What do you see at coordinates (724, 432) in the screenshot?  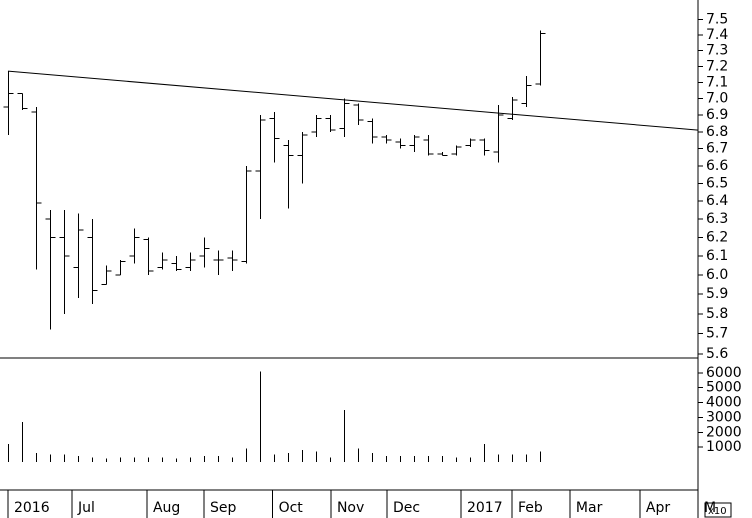 I see `y-tick-label: 2000` at bounding box center [724, 432].